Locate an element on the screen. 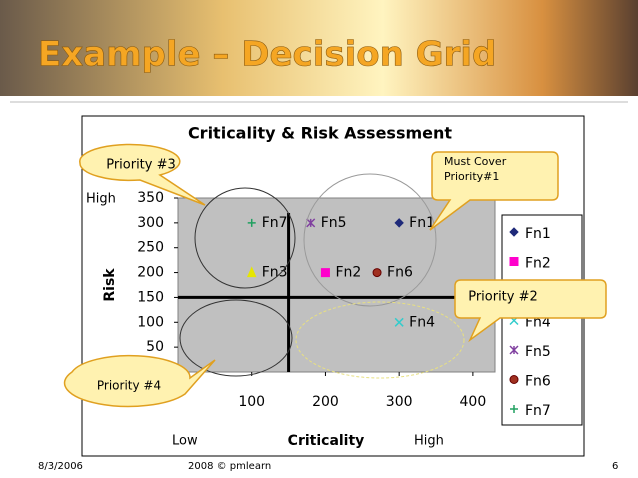 The width and height of the screenshot is (638, 478). y-tick-label: 250 is located at coordinates (150, 248).